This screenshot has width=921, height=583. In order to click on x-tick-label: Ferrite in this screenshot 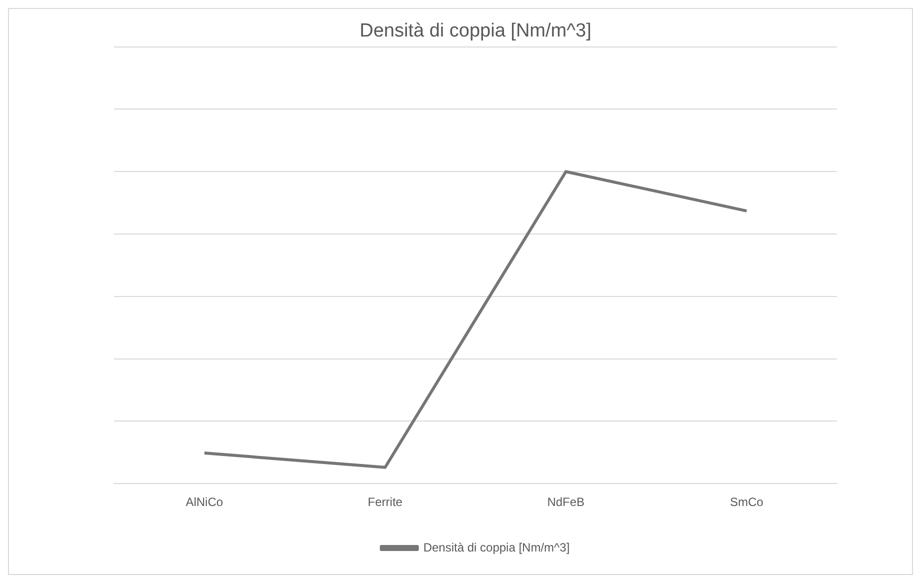, I will do `click(385, 502)`.